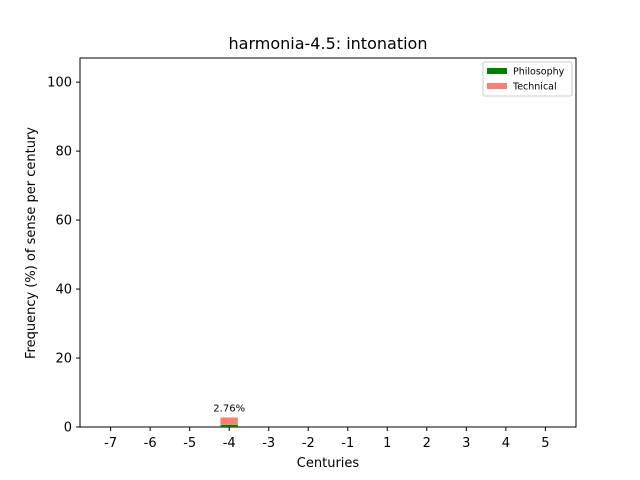 Image resolution: width=640 pixels, height=480 pixels. I want to click on x-axis-label: Centuries, so click(328, 463).